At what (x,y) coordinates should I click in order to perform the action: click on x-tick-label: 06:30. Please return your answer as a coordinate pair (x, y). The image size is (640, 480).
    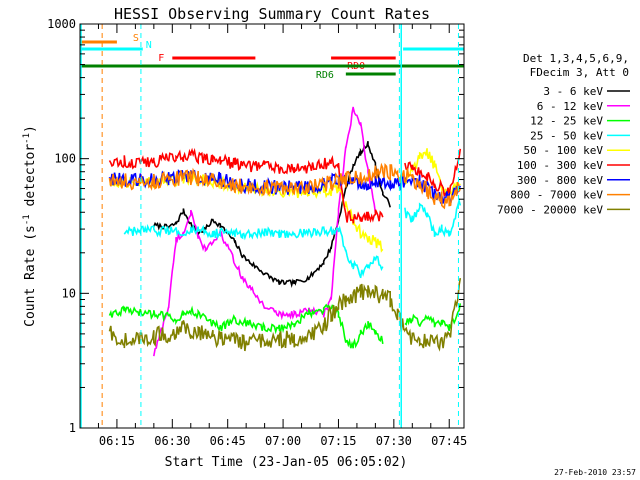
    Looking at the image, I should click on (172, 441).